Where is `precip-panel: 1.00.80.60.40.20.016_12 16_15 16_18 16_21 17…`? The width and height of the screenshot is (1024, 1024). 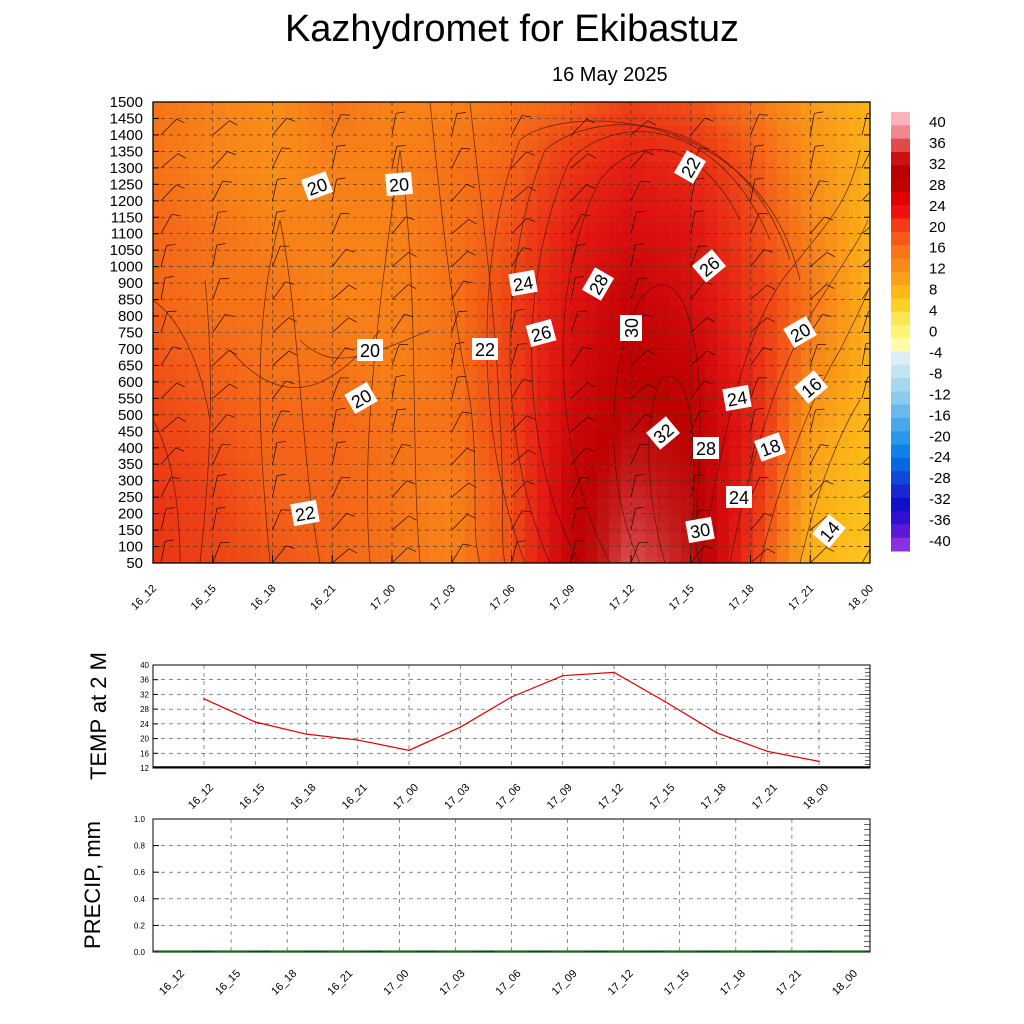 precip-panel: 1.00.80.60.40.20.016_12 16_15 16_18 16_21 17… is located at coordinates (475, 906).